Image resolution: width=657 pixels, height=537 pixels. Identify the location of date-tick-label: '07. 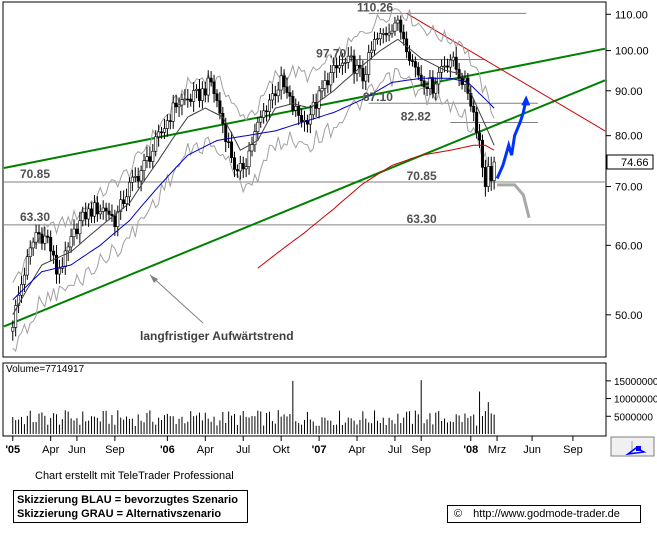
(319, 450).